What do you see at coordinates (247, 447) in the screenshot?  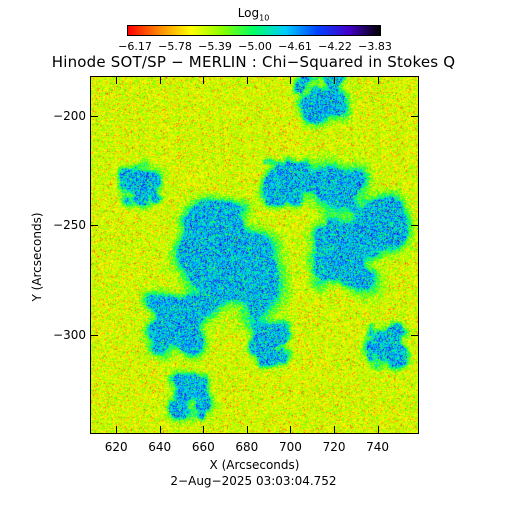 I see `x-tick-label: 680` at bounding box center [247, 447].